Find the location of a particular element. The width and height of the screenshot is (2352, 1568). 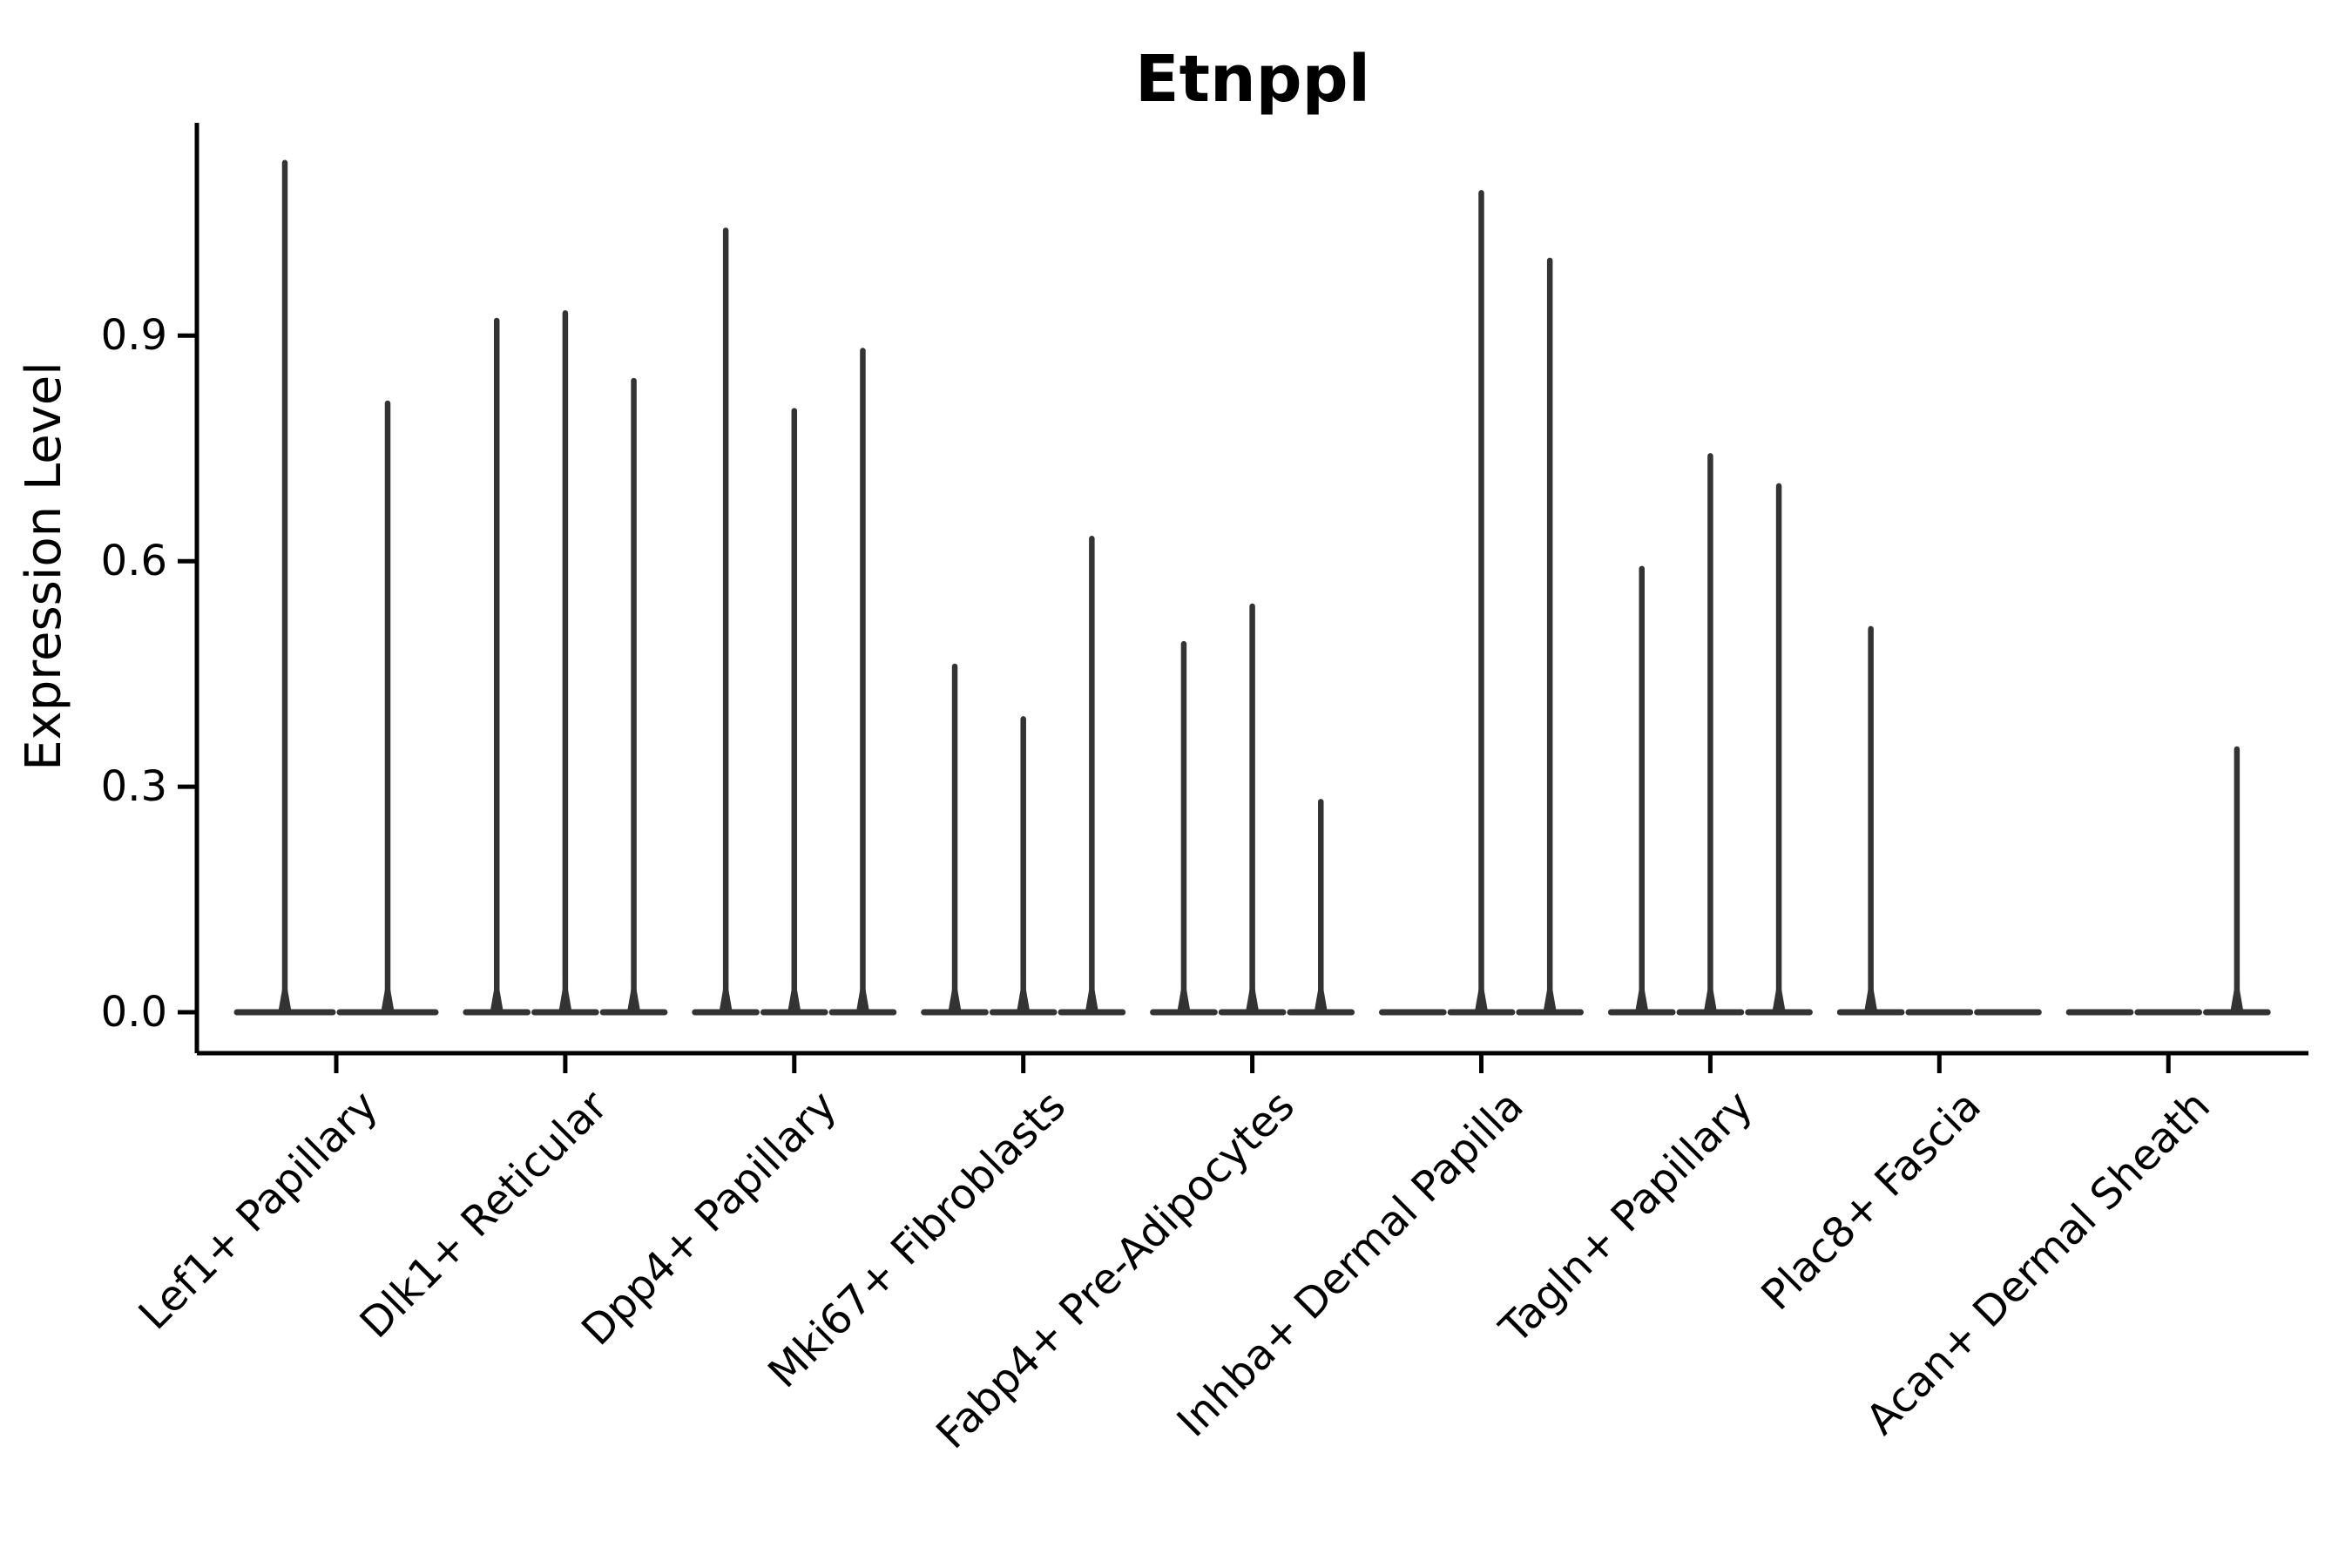

y-tick-label: 0.0 is located at coordinates (134, 1013).